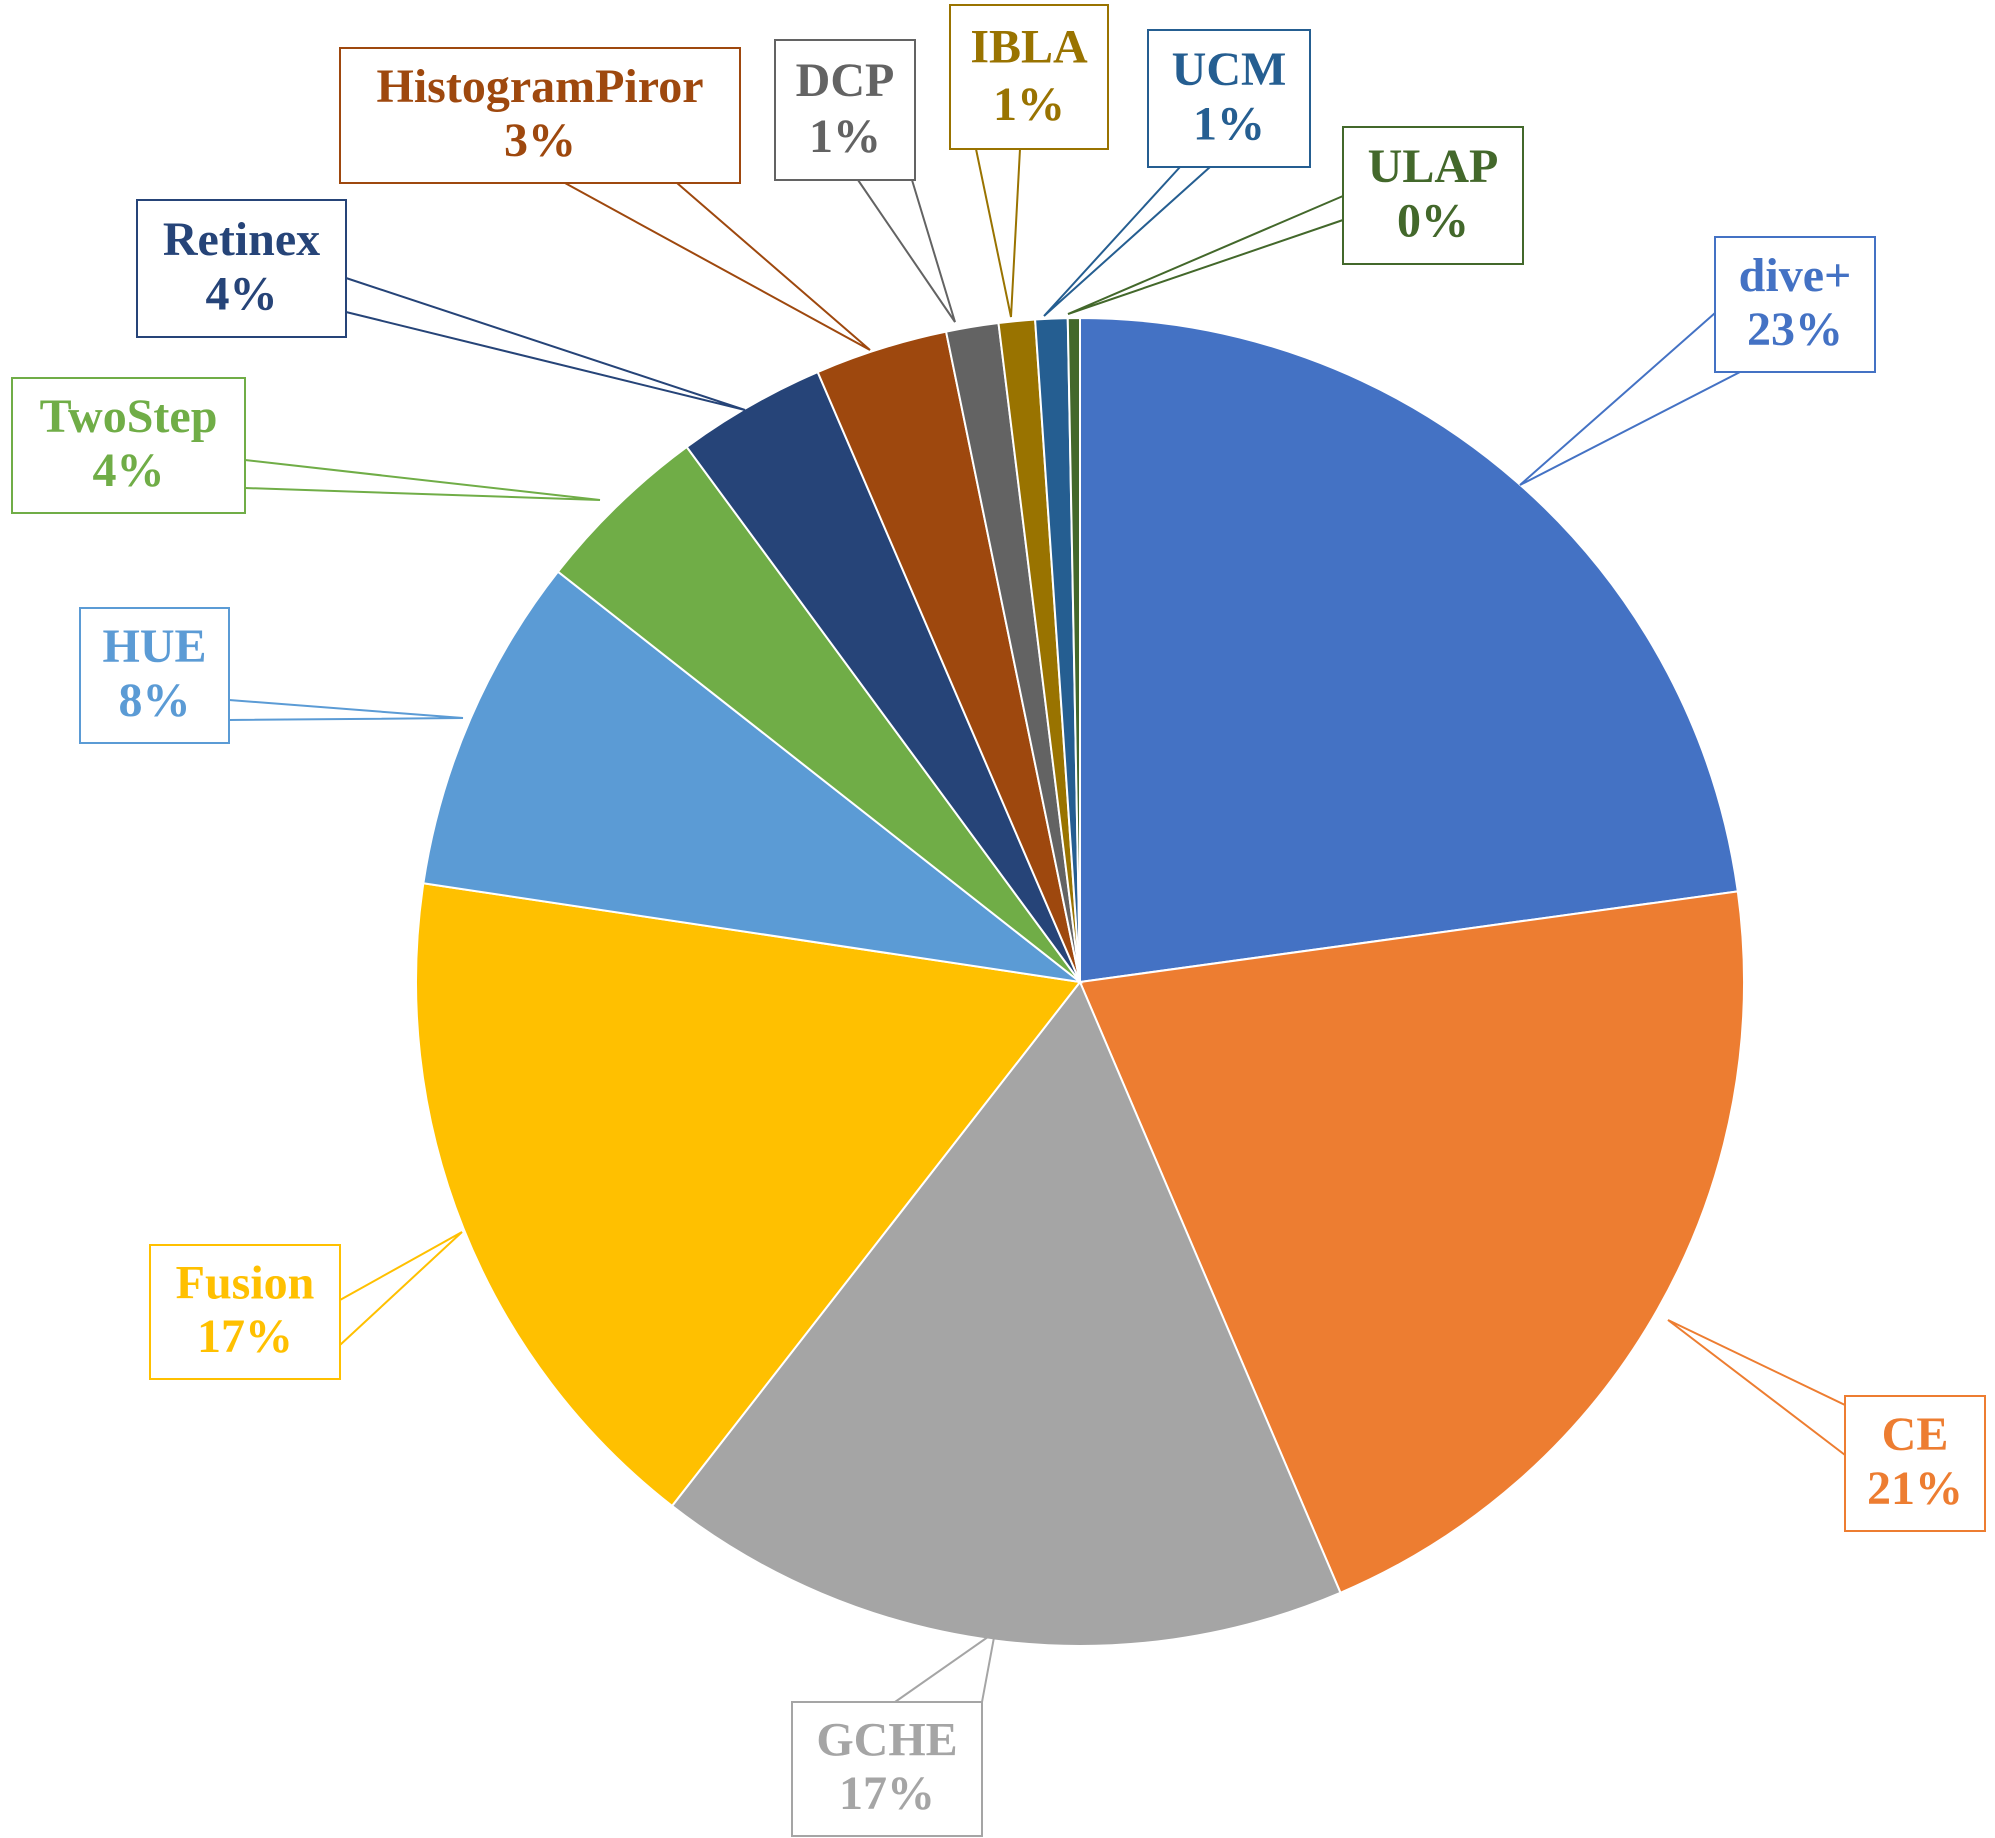 The height and width of the screenshot is (1838, 1995). I want to click on leader-line-dcp, so click(906, 251).